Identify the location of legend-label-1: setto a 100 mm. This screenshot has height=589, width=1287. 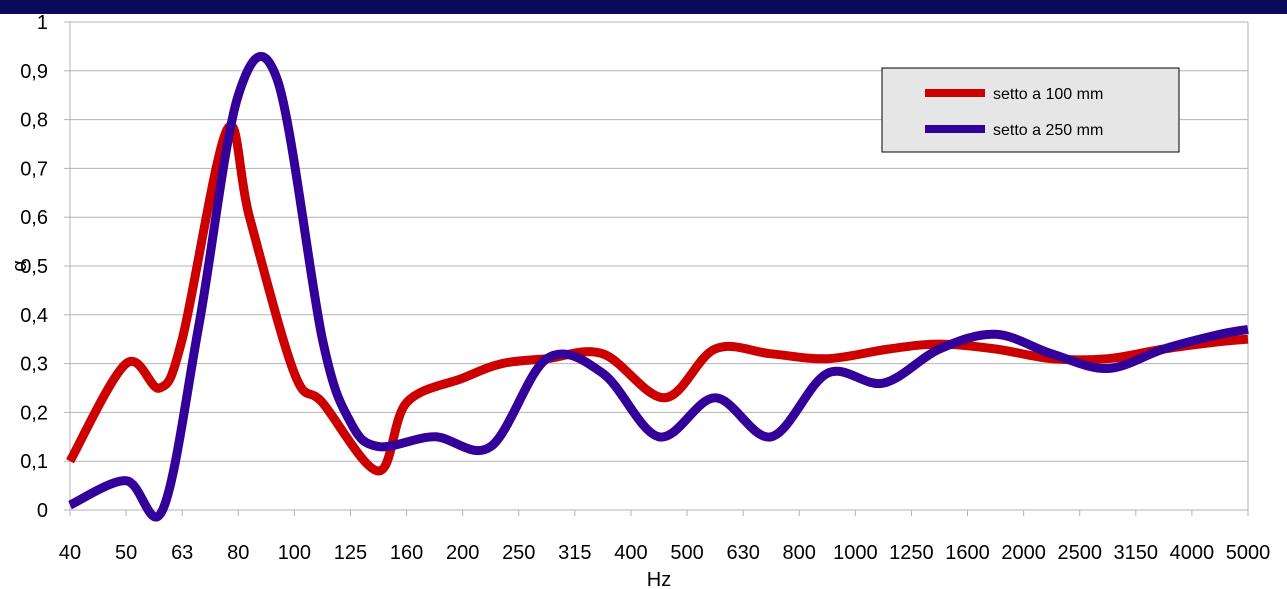
(1048, 94).